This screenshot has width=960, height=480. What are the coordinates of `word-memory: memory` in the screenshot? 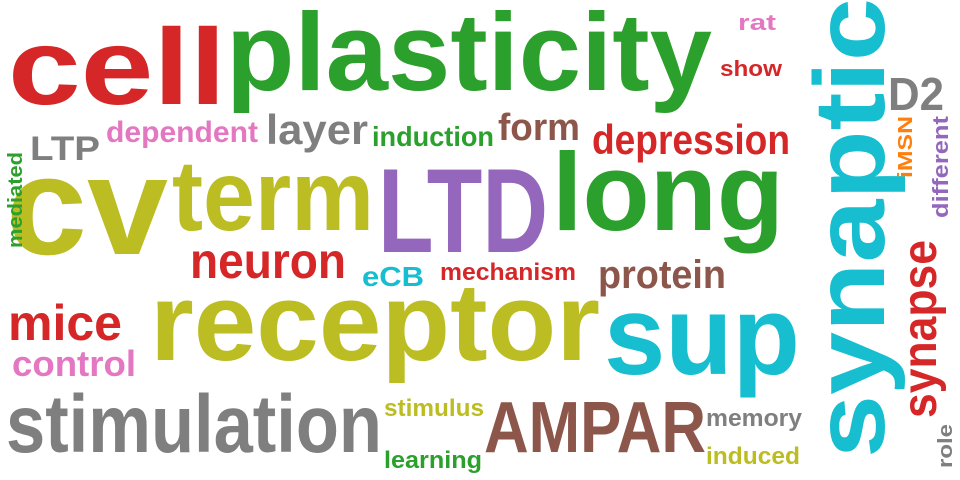 It's located at (754, 418).